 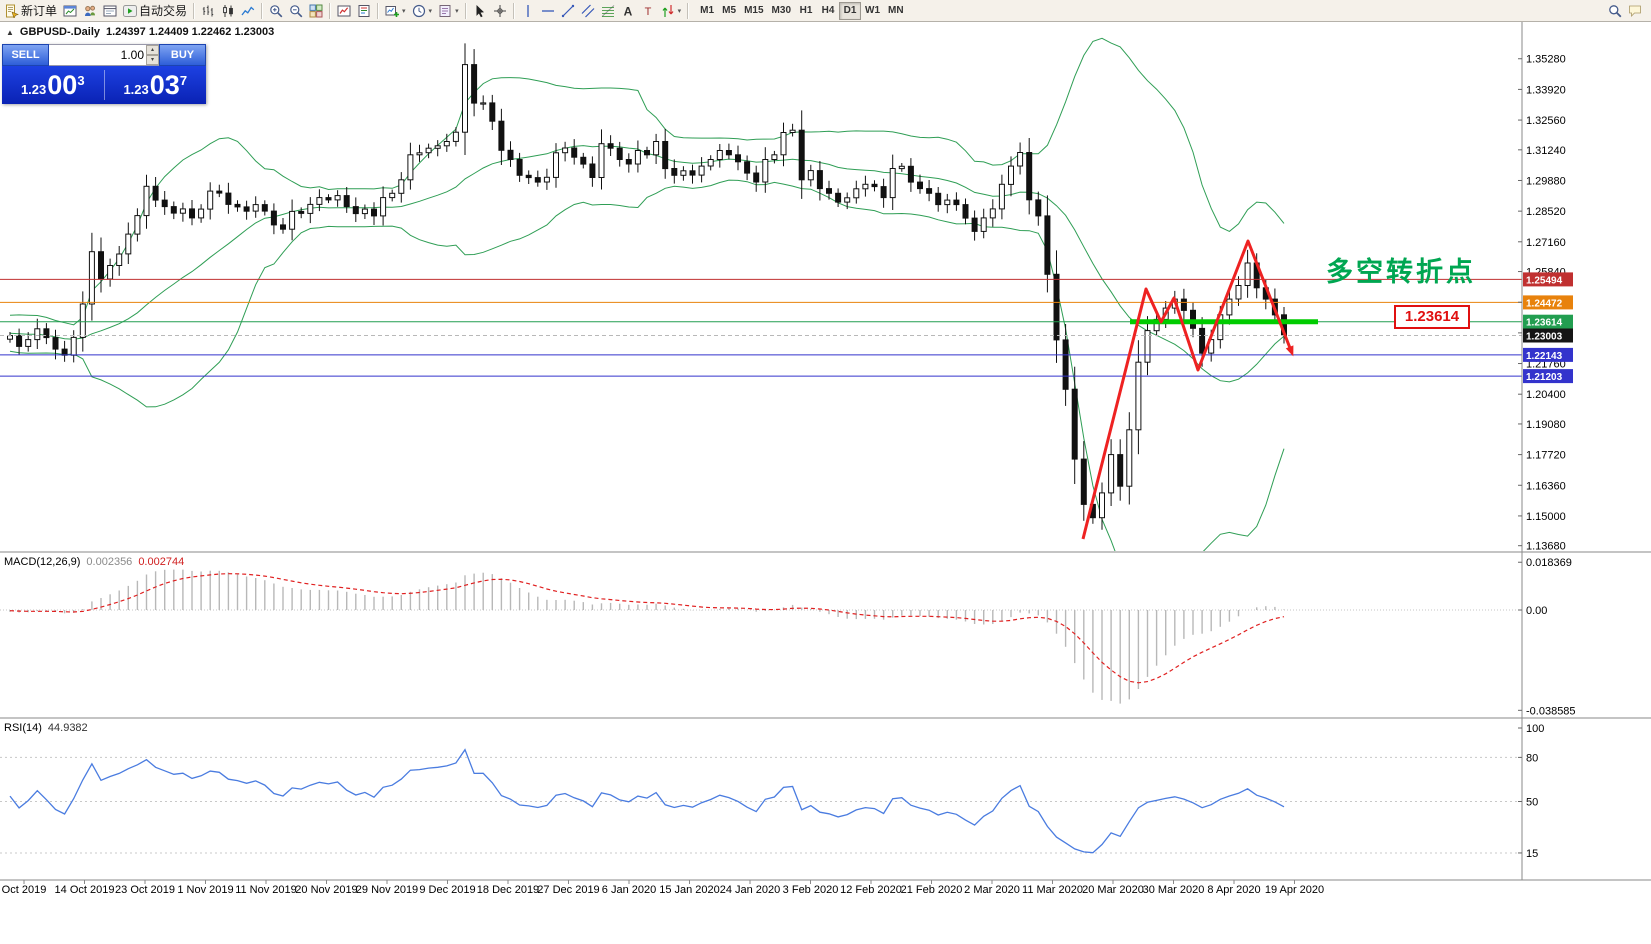 What do you see at coordinates (750, 890) in the screenshot?
I see `svg-text: 24 Jan 2020` at bounding box center [750, 890].